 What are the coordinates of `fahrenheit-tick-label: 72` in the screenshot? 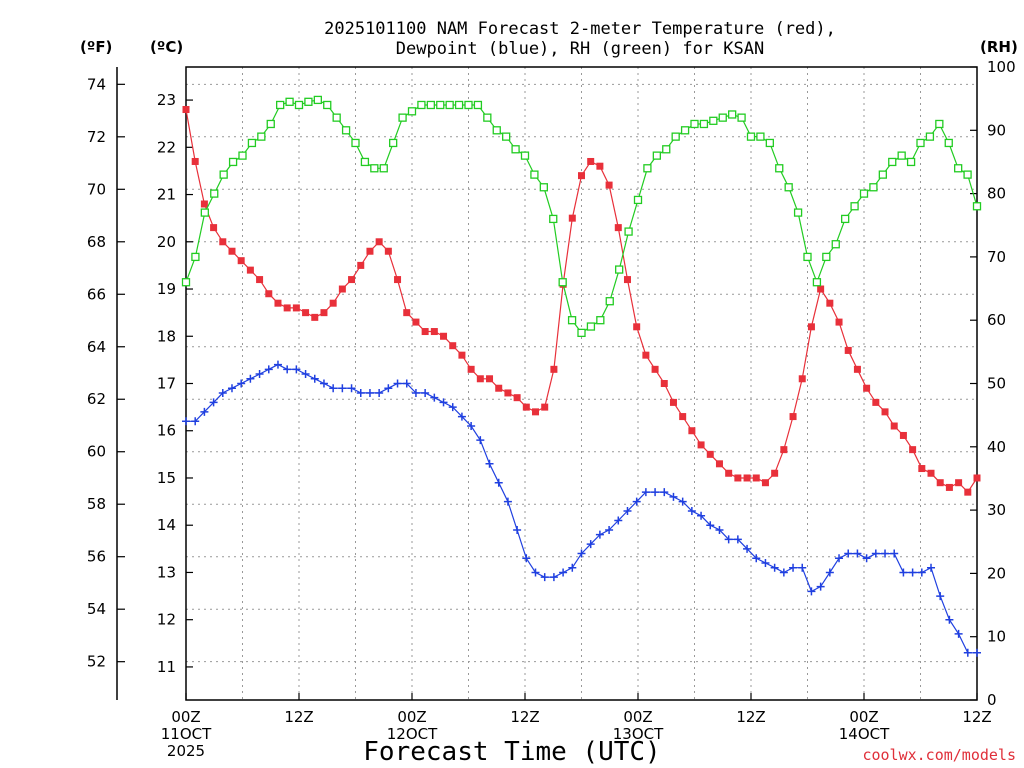 It's located at (96, 137).